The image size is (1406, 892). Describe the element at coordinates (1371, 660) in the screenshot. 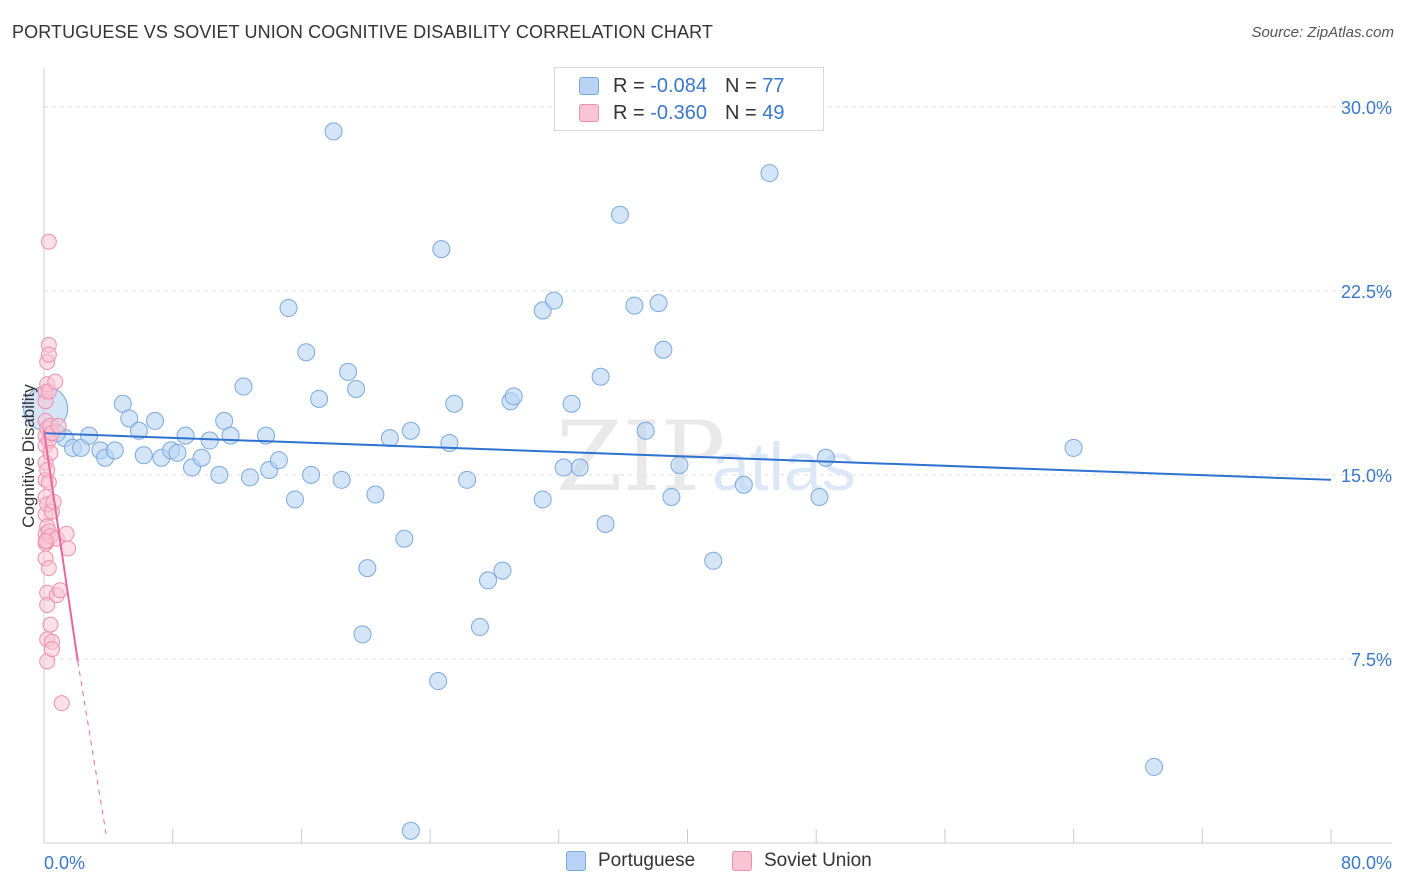

I see `y-tick-label: 7.5%` at that location.